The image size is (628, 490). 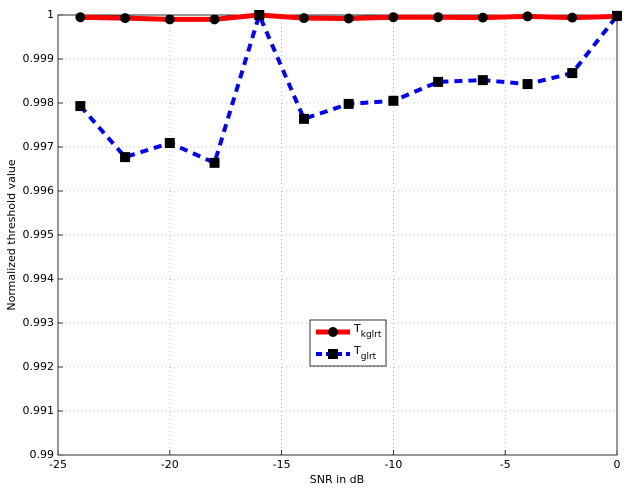 I want to click on x-tick-label: -25, so click(x=58, y=464).